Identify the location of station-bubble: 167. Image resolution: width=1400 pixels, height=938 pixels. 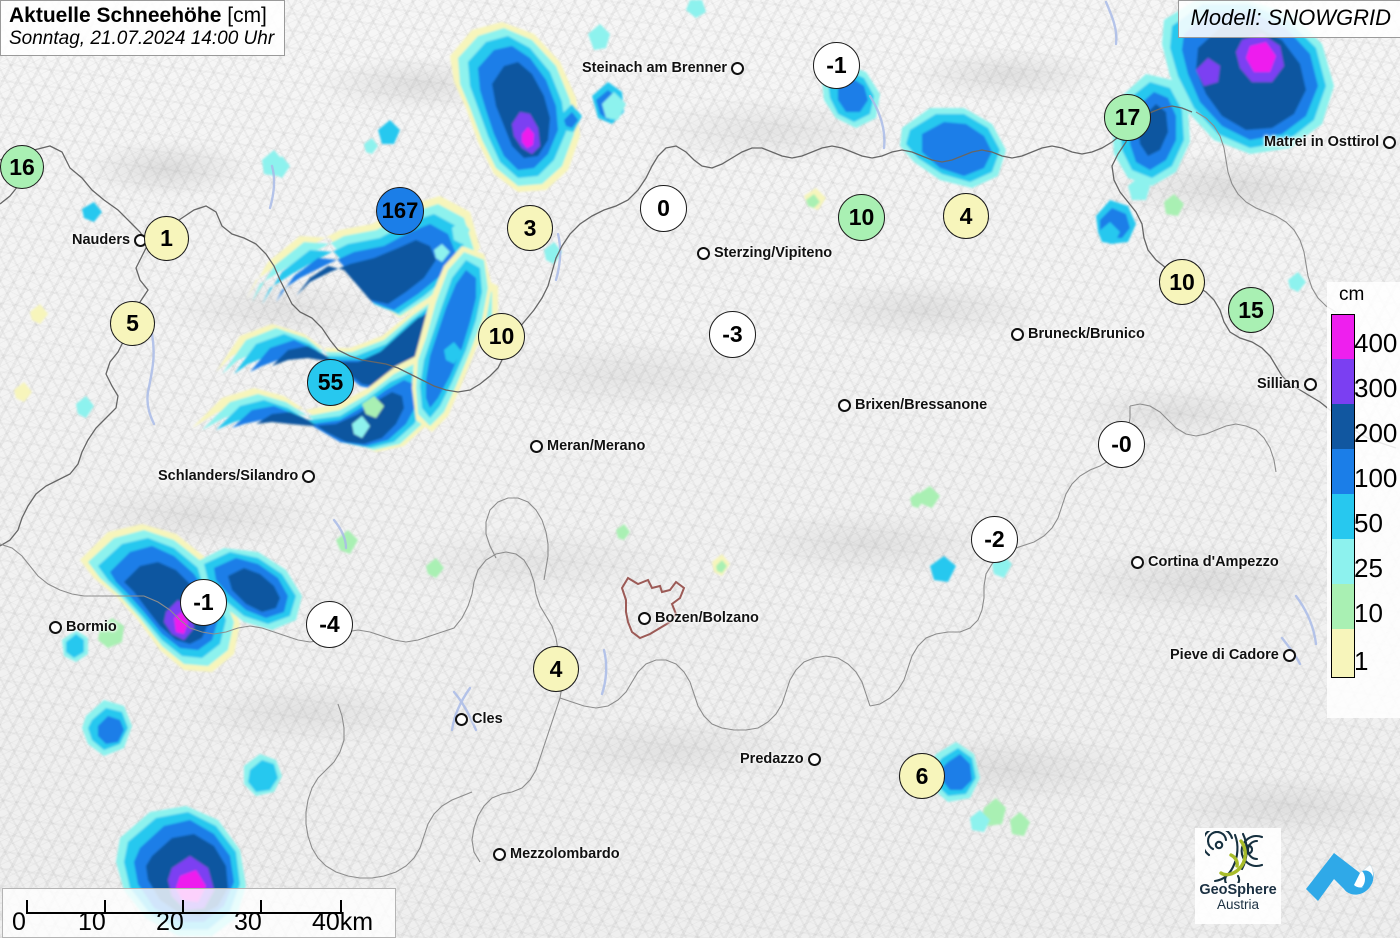
(400, 211).